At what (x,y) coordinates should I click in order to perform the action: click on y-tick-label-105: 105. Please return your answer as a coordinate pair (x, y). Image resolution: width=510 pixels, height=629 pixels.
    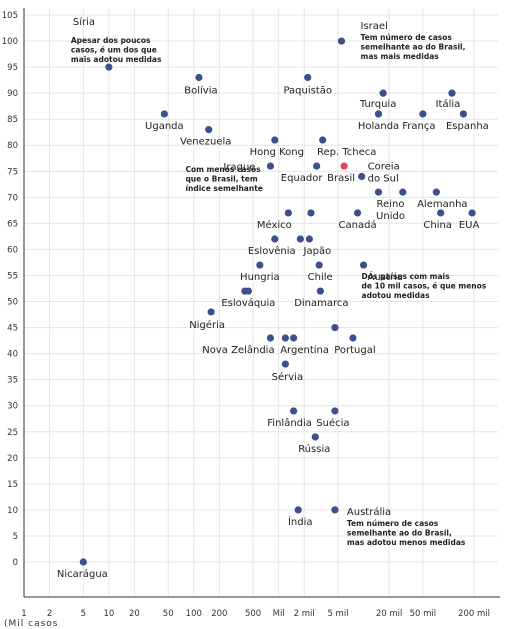
    Looking at the image, I should click on (10, 16).